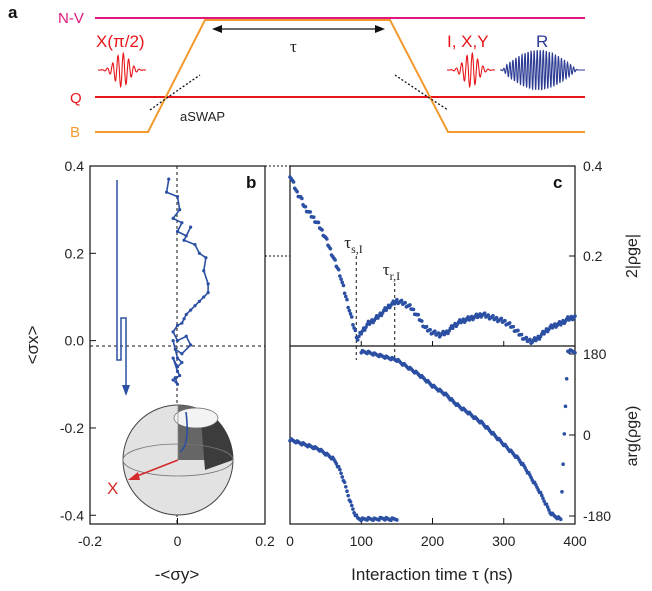 The height and width of the screenshot is (591, 652). Describe the element at coordinates (251, 182) in the screenshot. I see `panel-b-label: b` at that location.